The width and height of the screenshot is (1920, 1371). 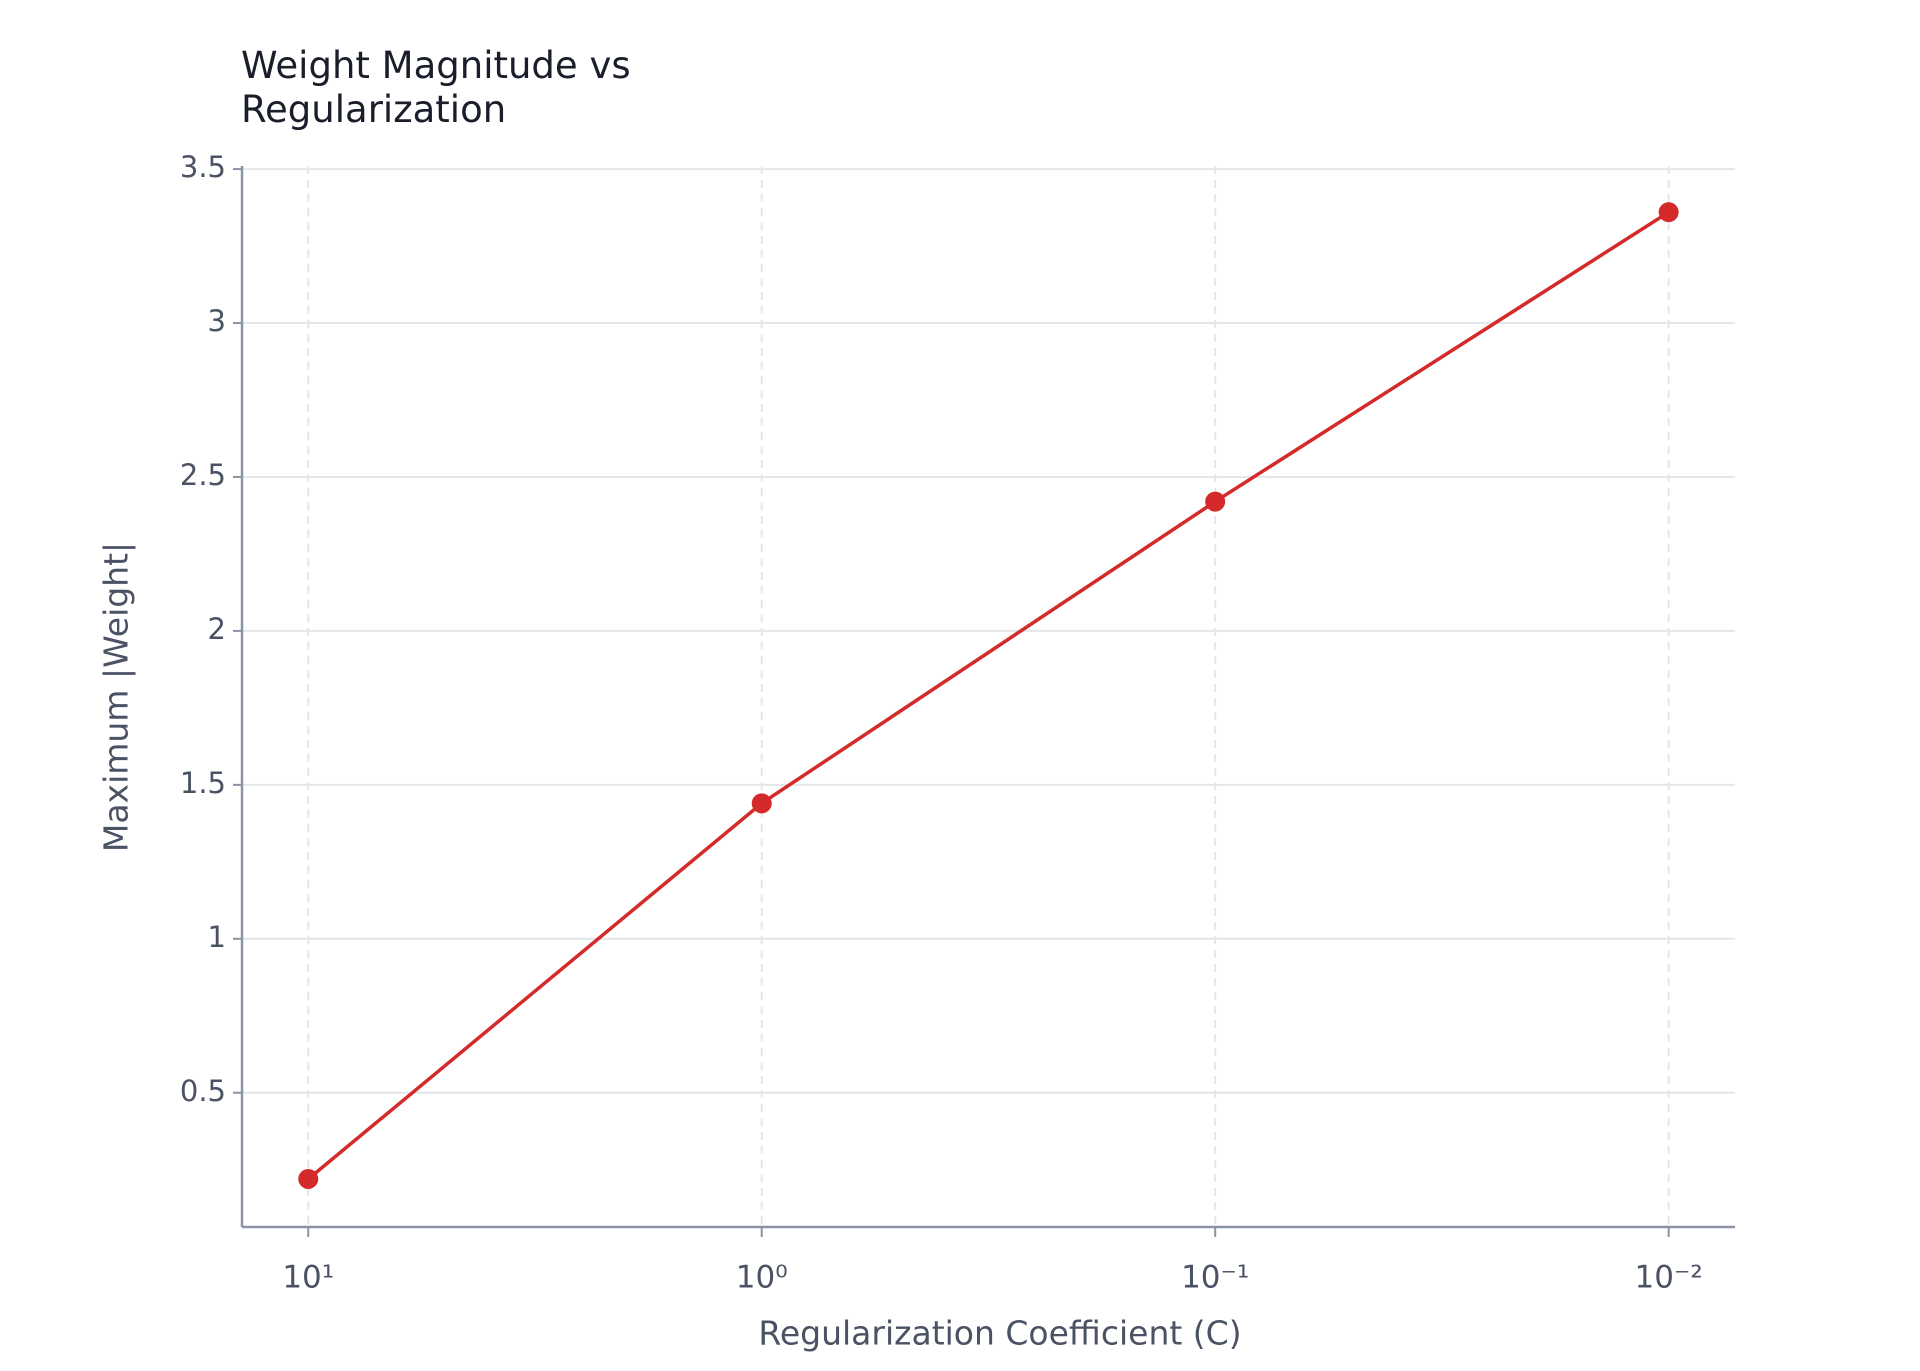 What do you see at coordinates (999, 1333) in the screenshot?
I see `x-axis-label: Regularization Coefficient (C)` at bounding box center [999, 1333].